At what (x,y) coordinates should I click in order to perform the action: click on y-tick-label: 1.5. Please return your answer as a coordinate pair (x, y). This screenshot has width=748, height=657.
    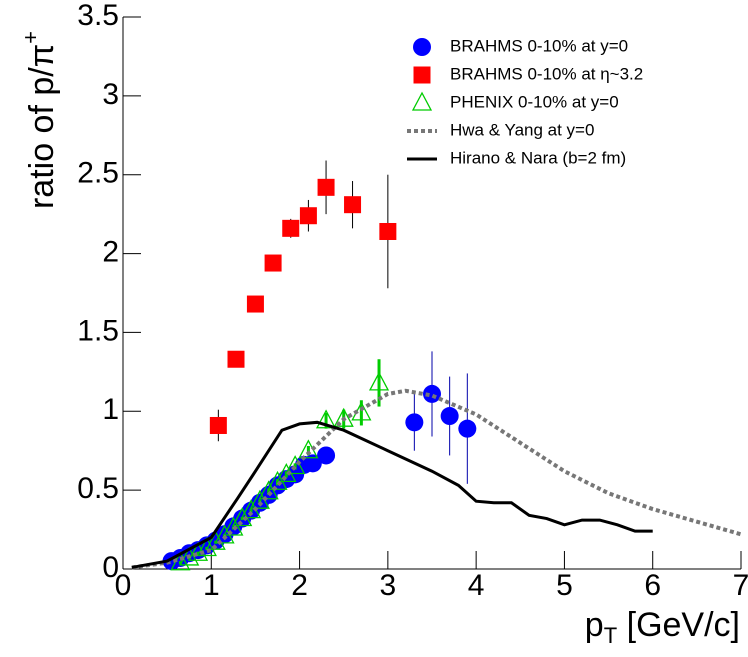
    Looking at the image, I should click on (98, 330).